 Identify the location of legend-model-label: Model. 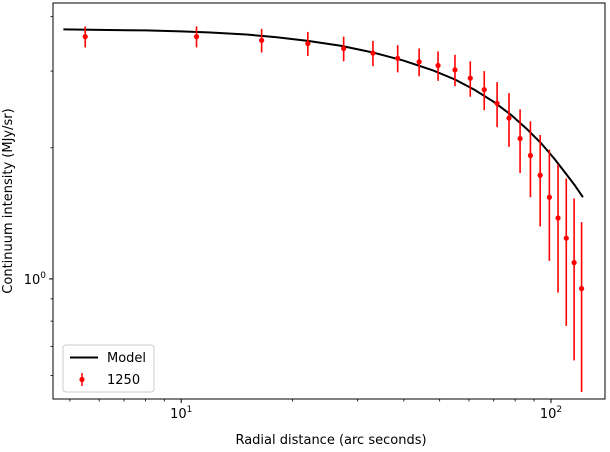
(126, 358).